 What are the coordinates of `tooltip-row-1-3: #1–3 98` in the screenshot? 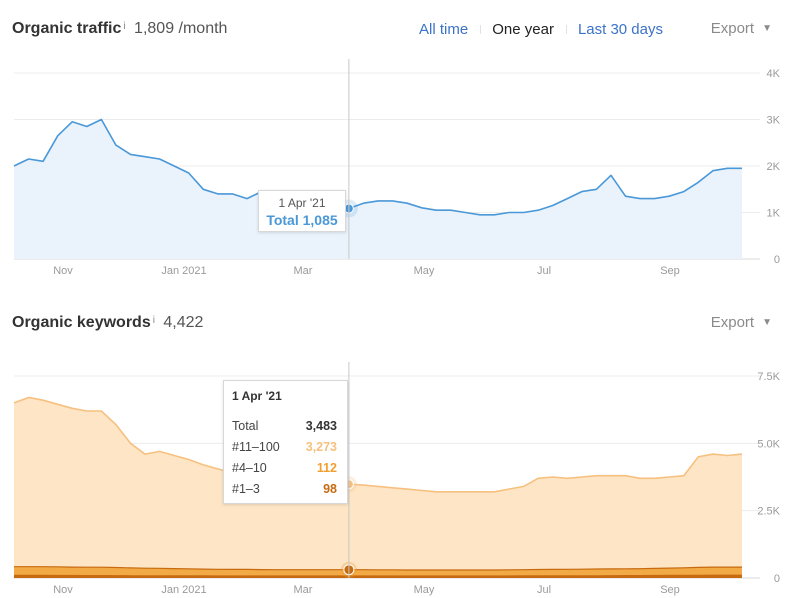 It's located at (284, 489).